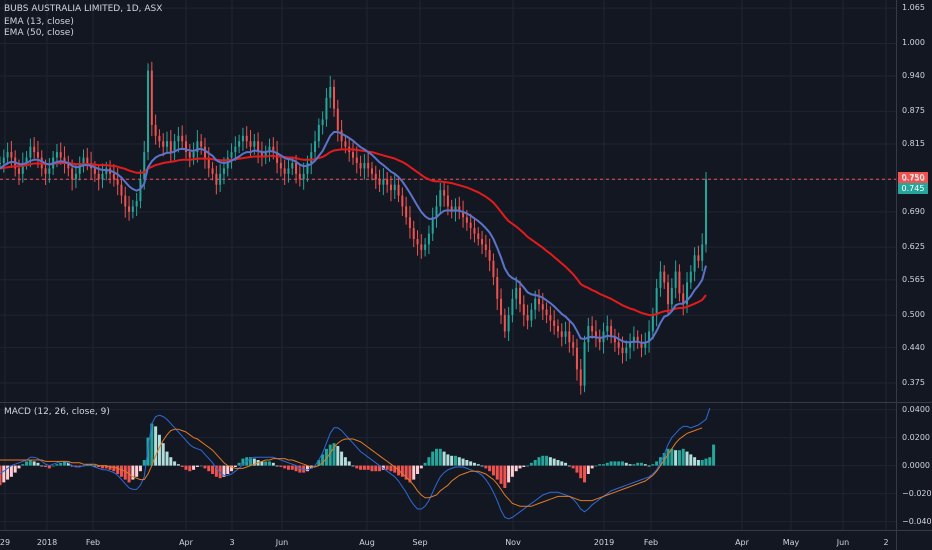  Describe the element at coordinates (916, 409) in the screenshot. I see `macd-tick-label: 0.0400` at that location.